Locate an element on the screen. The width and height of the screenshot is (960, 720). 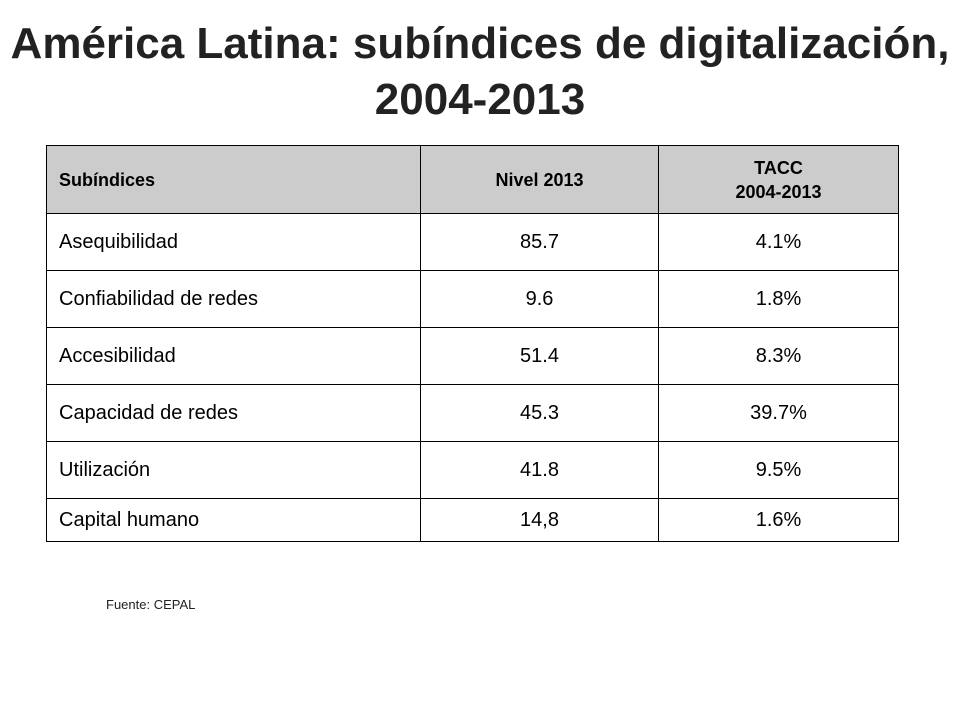
table-row: Asequibilidad 85.7 4.1% is located at coordinates (472, 242).